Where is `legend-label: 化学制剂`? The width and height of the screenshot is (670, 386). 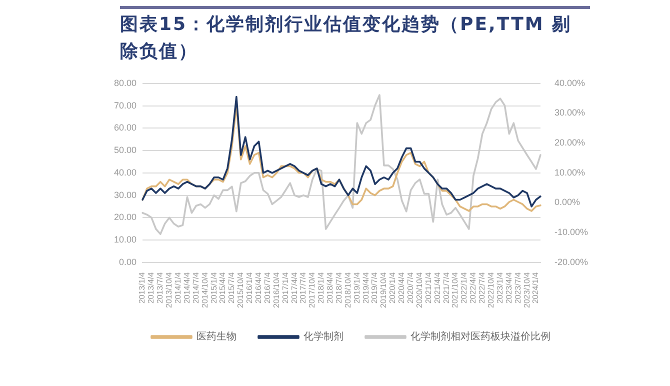 legend-label: 化学制剂 is located at coordinates (324, 336).